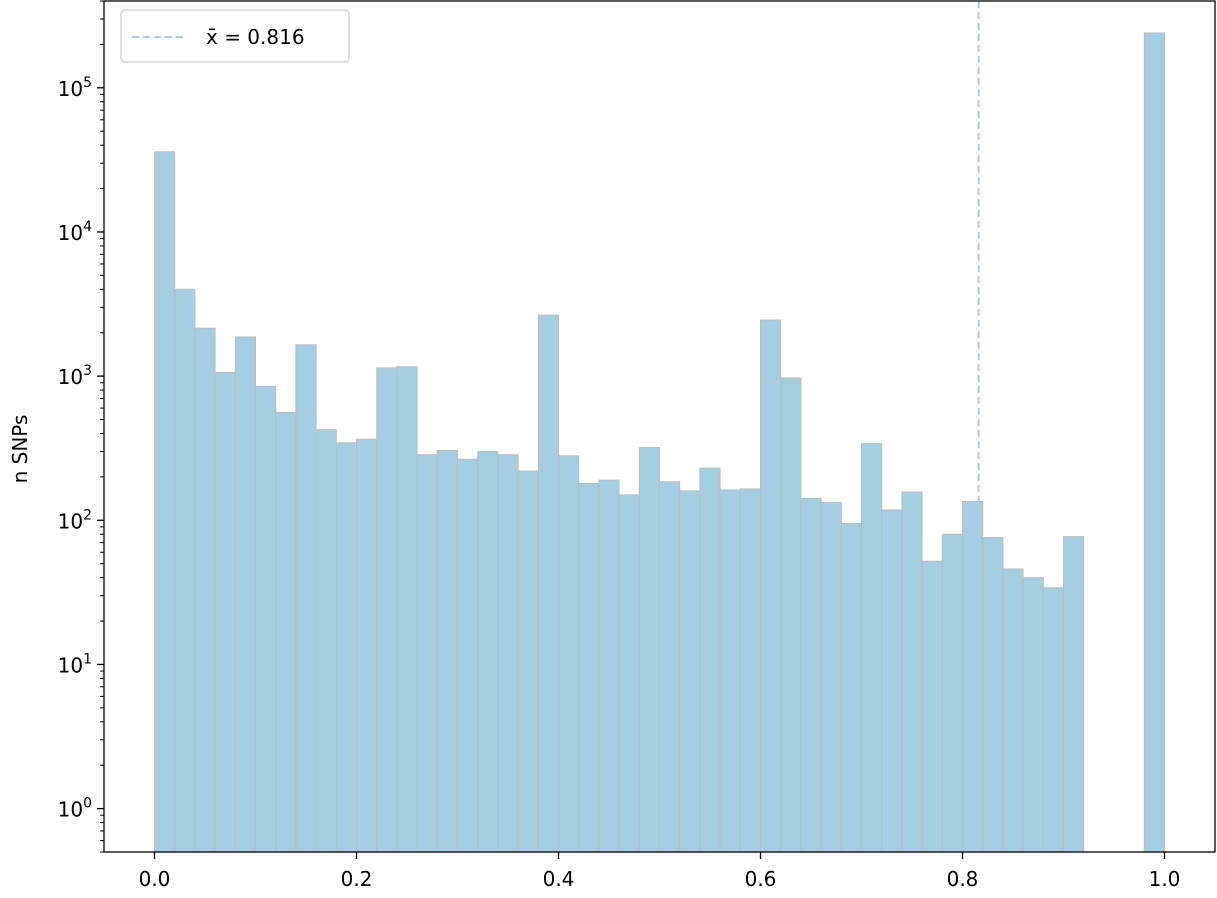 The width and height of the screenshot is (1217, 898). I want to click on x-tick-label-4: 0.8, so click(963, 879).